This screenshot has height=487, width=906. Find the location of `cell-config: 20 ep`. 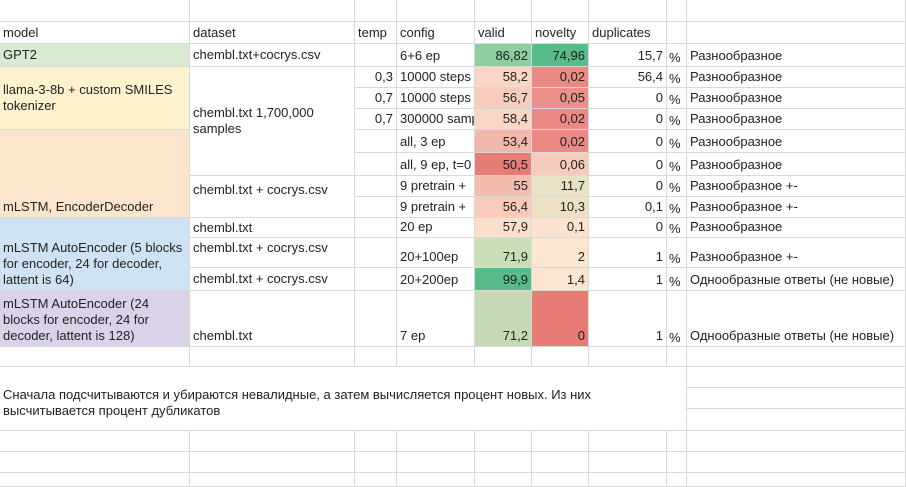

cell-config: 20 ep is located at coordinates (436, 228).